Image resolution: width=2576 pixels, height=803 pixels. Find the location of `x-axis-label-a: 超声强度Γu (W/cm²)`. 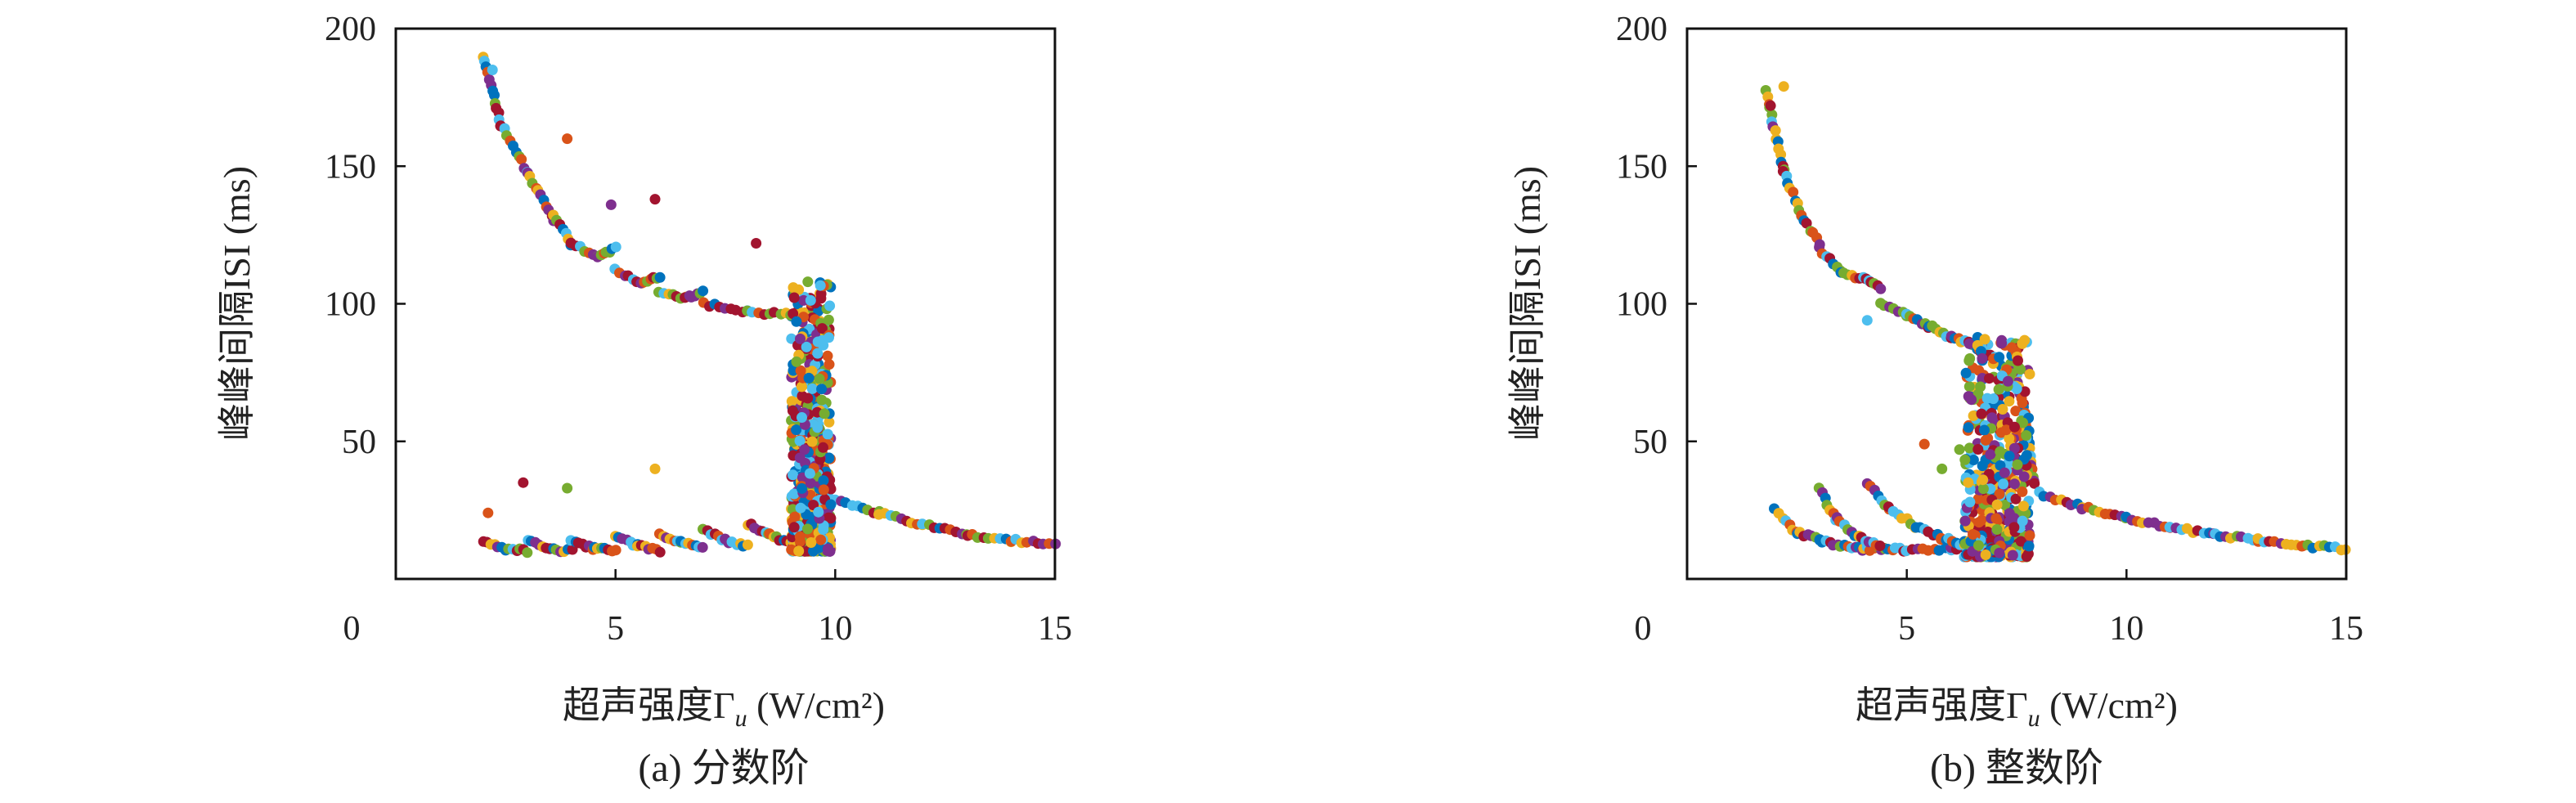

x-axis-label-a: 超声强度Γu (W/cm²) is located at coordinates (724, 708).